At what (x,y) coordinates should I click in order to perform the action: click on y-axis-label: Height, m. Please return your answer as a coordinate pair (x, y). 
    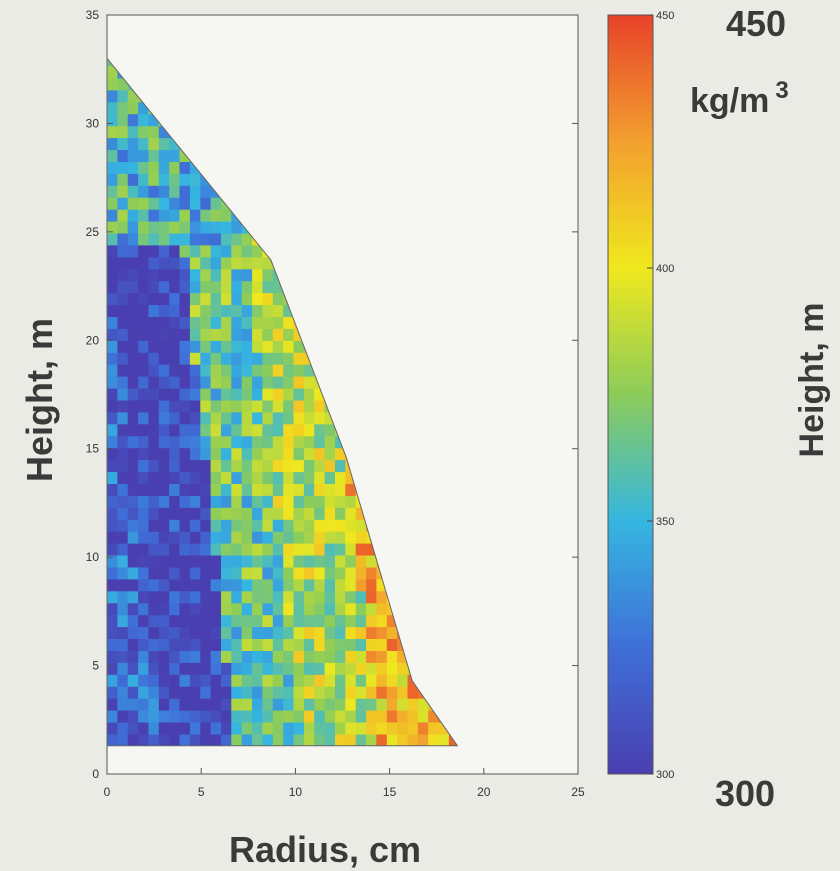
    Looking at the image, I should click on (39, 400).